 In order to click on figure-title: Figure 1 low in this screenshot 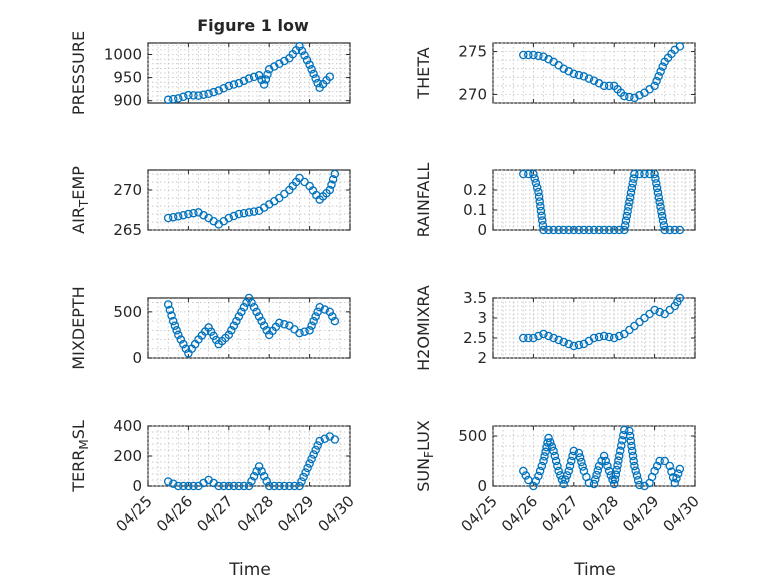, I will do `click(253, 25)`.